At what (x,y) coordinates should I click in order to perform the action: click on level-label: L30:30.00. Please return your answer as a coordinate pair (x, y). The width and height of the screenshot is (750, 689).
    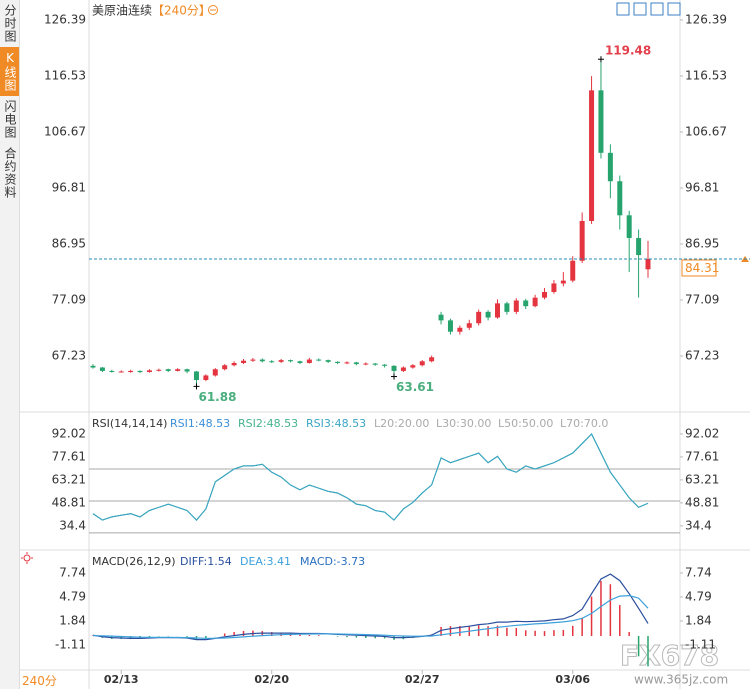
    Looking at the image, I should click on (463, 423).